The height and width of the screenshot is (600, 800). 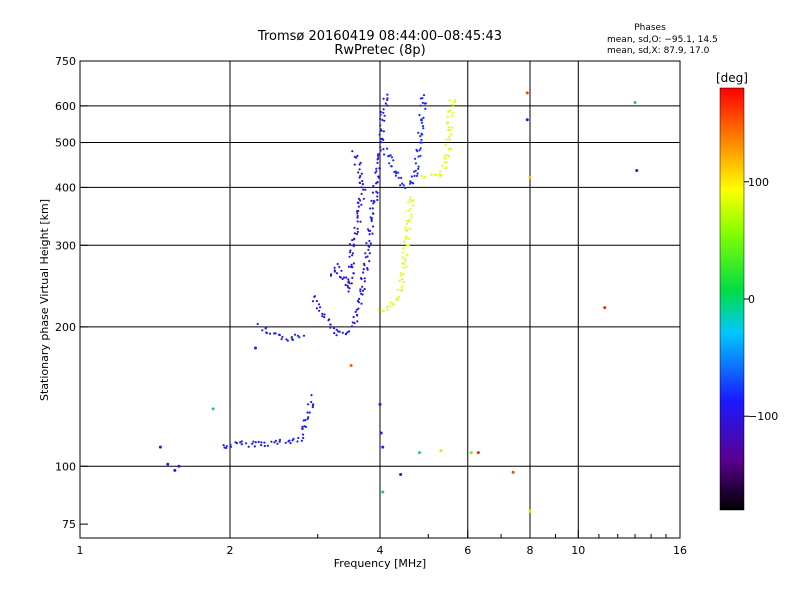 I want to click on x-tick-label: 6, so click(x=467, y=550).